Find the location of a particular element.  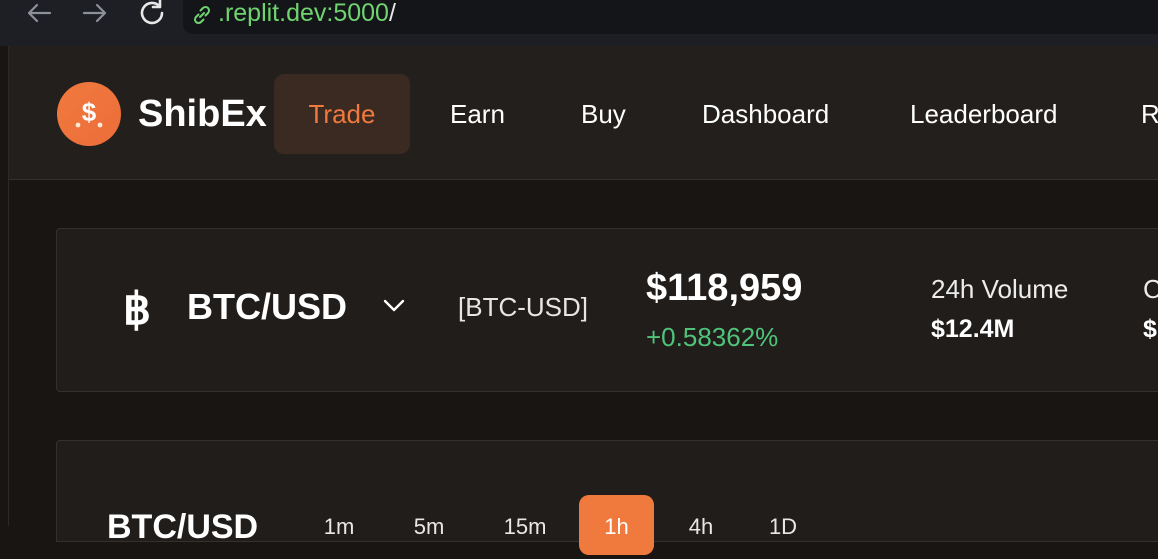

reload-icon is located at coordinates (152, 12).